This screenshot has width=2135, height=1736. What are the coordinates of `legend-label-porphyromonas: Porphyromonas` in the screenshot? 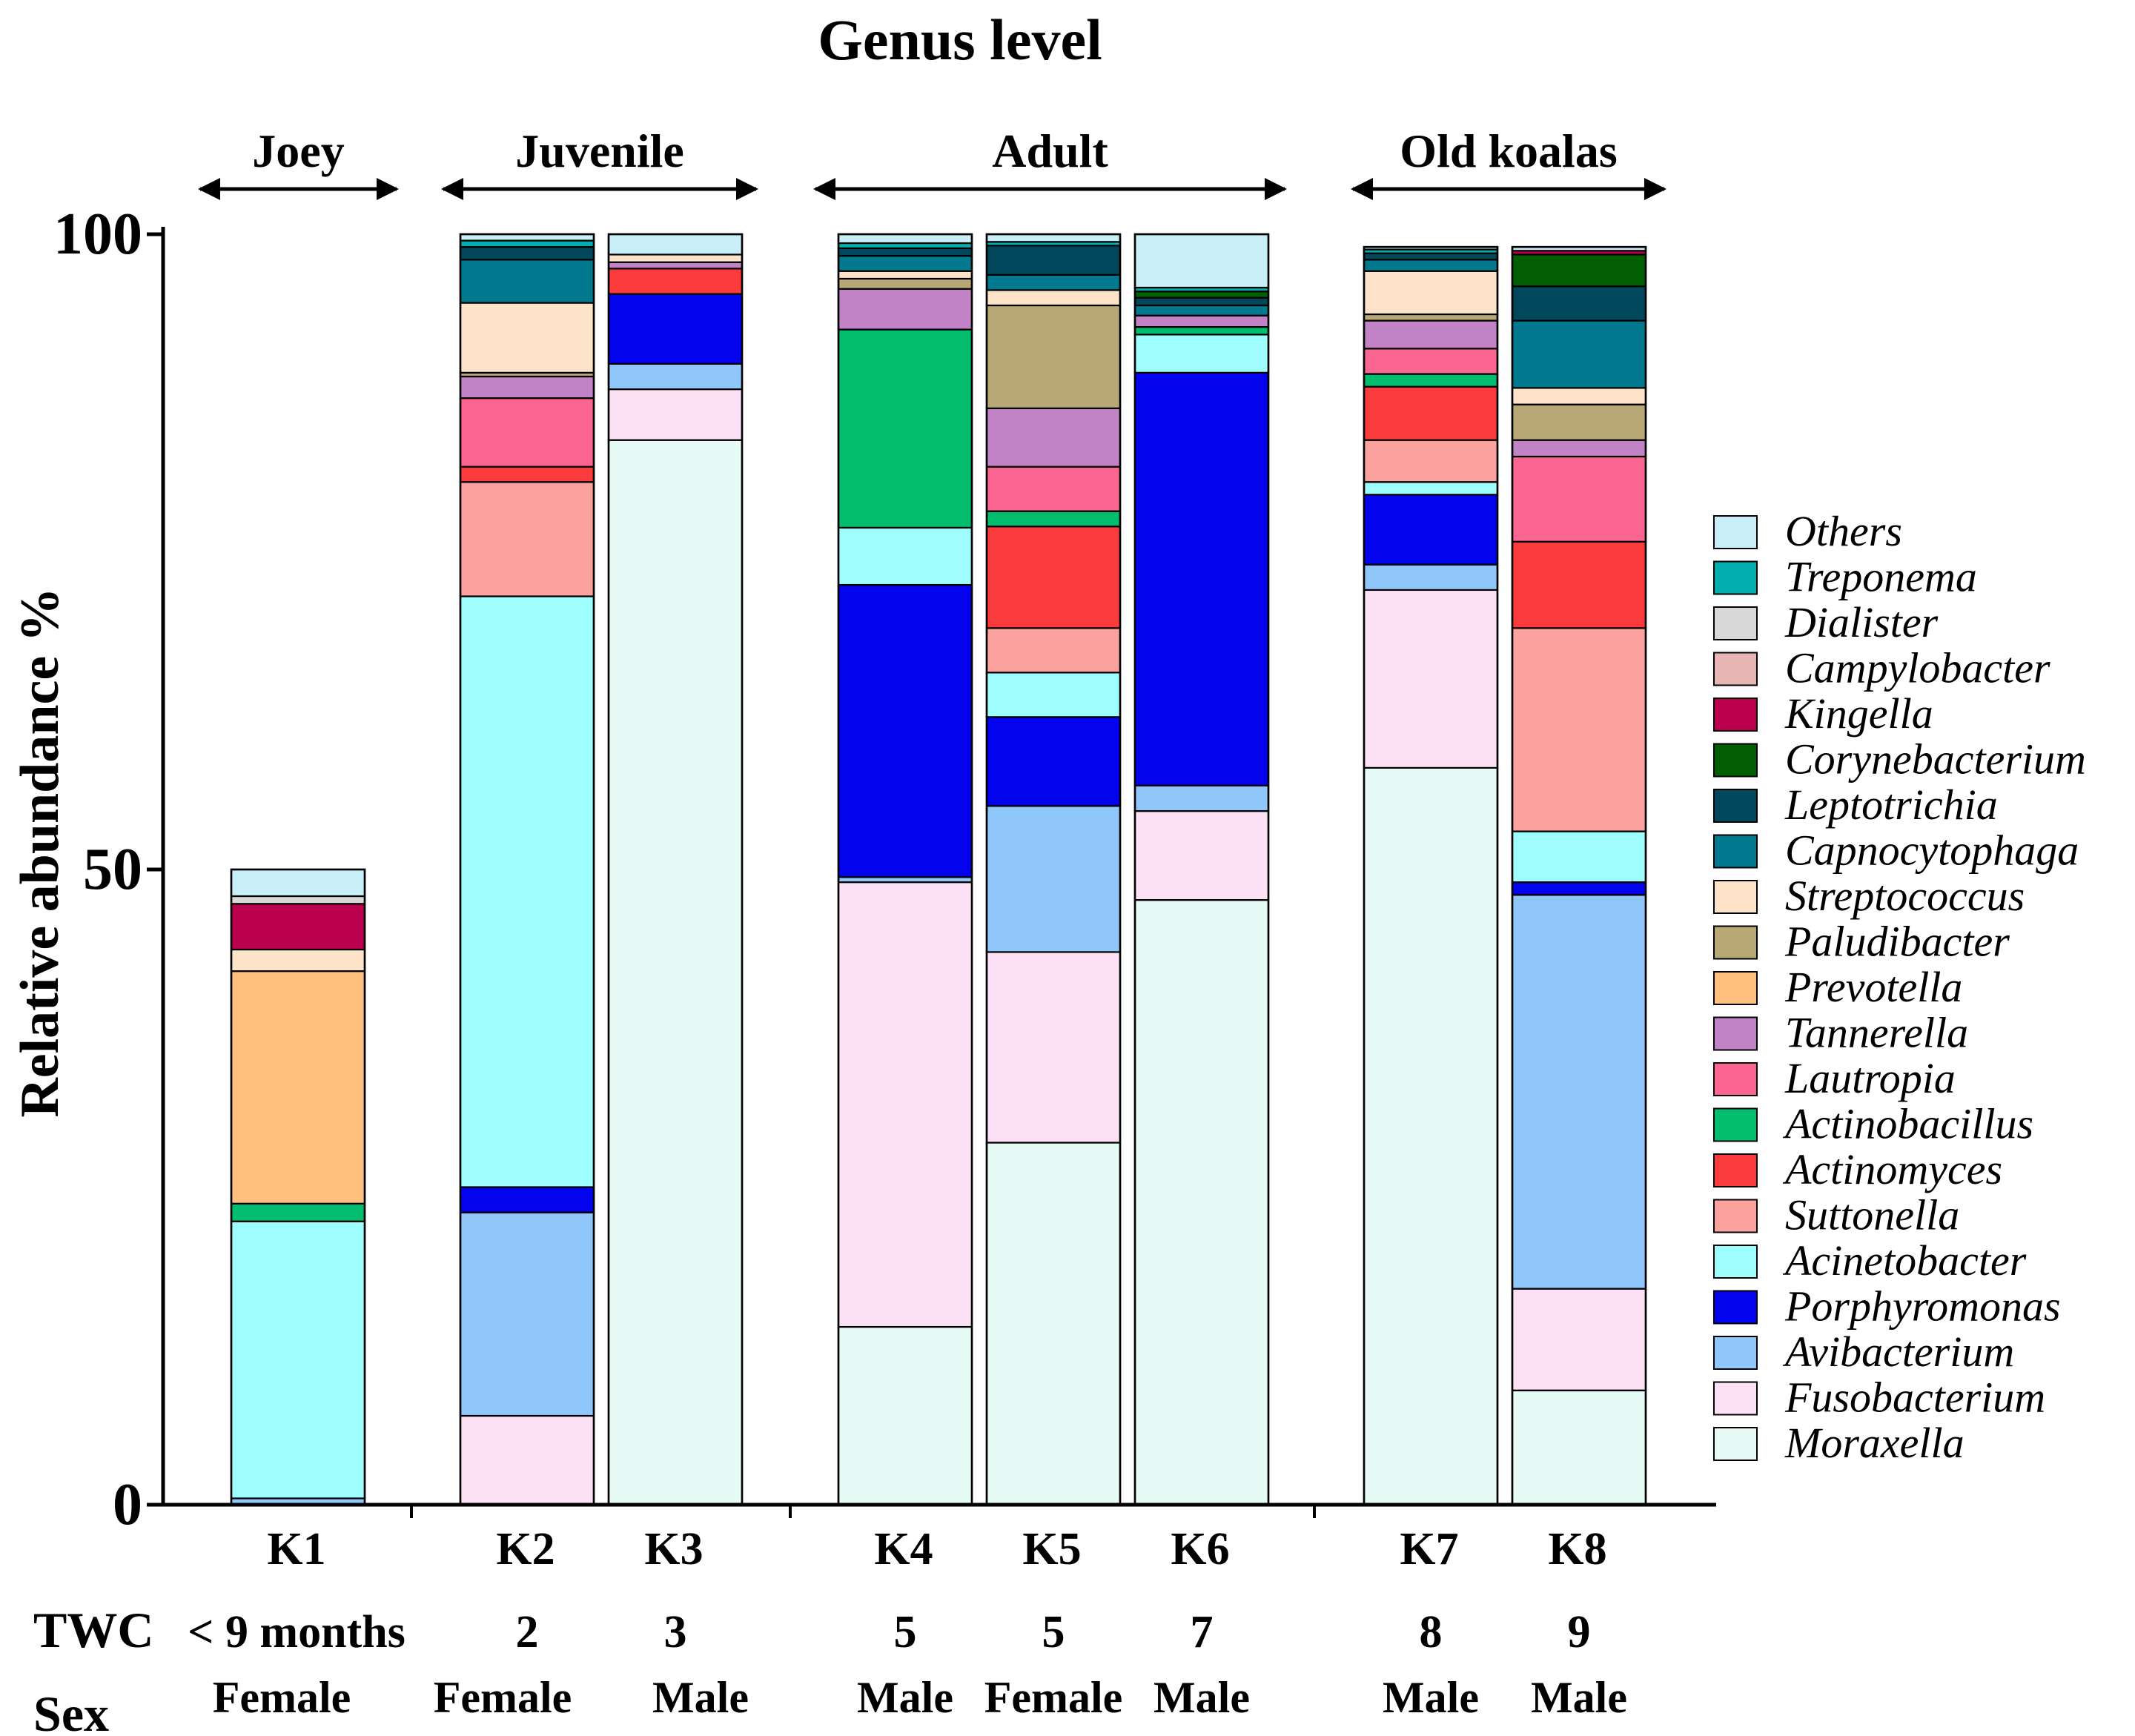 It's located at (1922, 1307).